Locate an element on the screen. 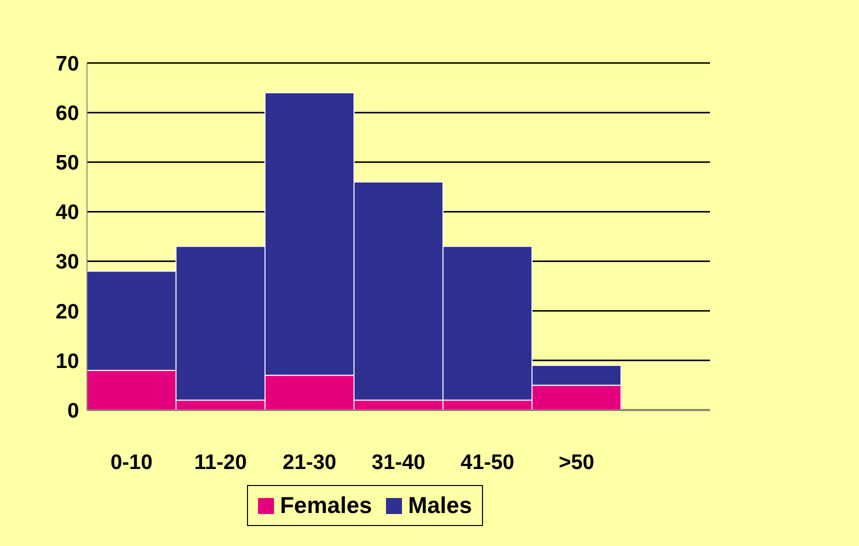 Image resolution: width=859 pixels, height=546 pixels. y-tick-label: 50 is located at coordinates (67, 163).